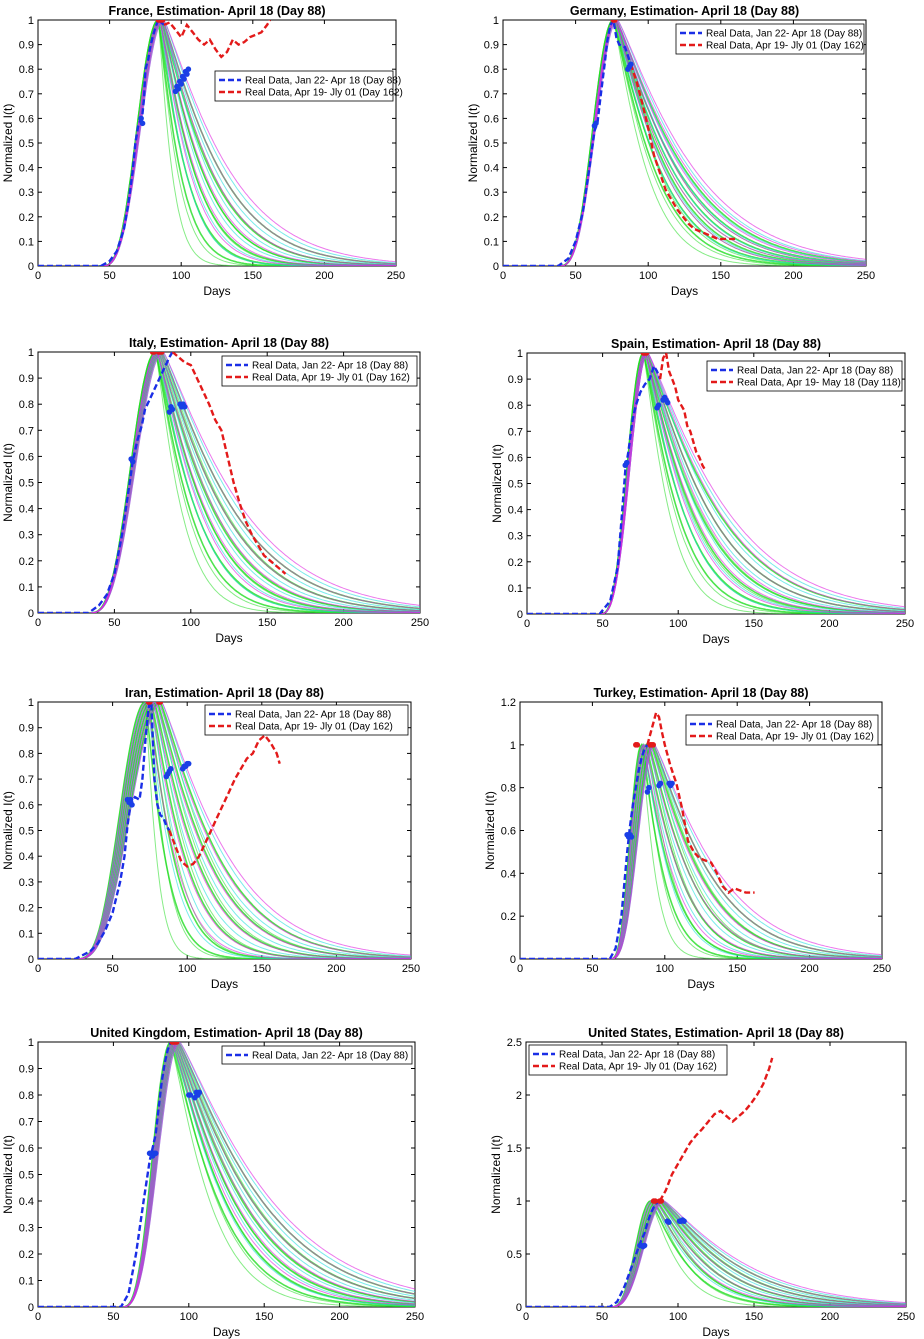 The width and height of the screenshot is (924, 1339). Describe the element at coordinates (491, 144) in the screenshot. I see `y-tick-label: 0.5` at that location.